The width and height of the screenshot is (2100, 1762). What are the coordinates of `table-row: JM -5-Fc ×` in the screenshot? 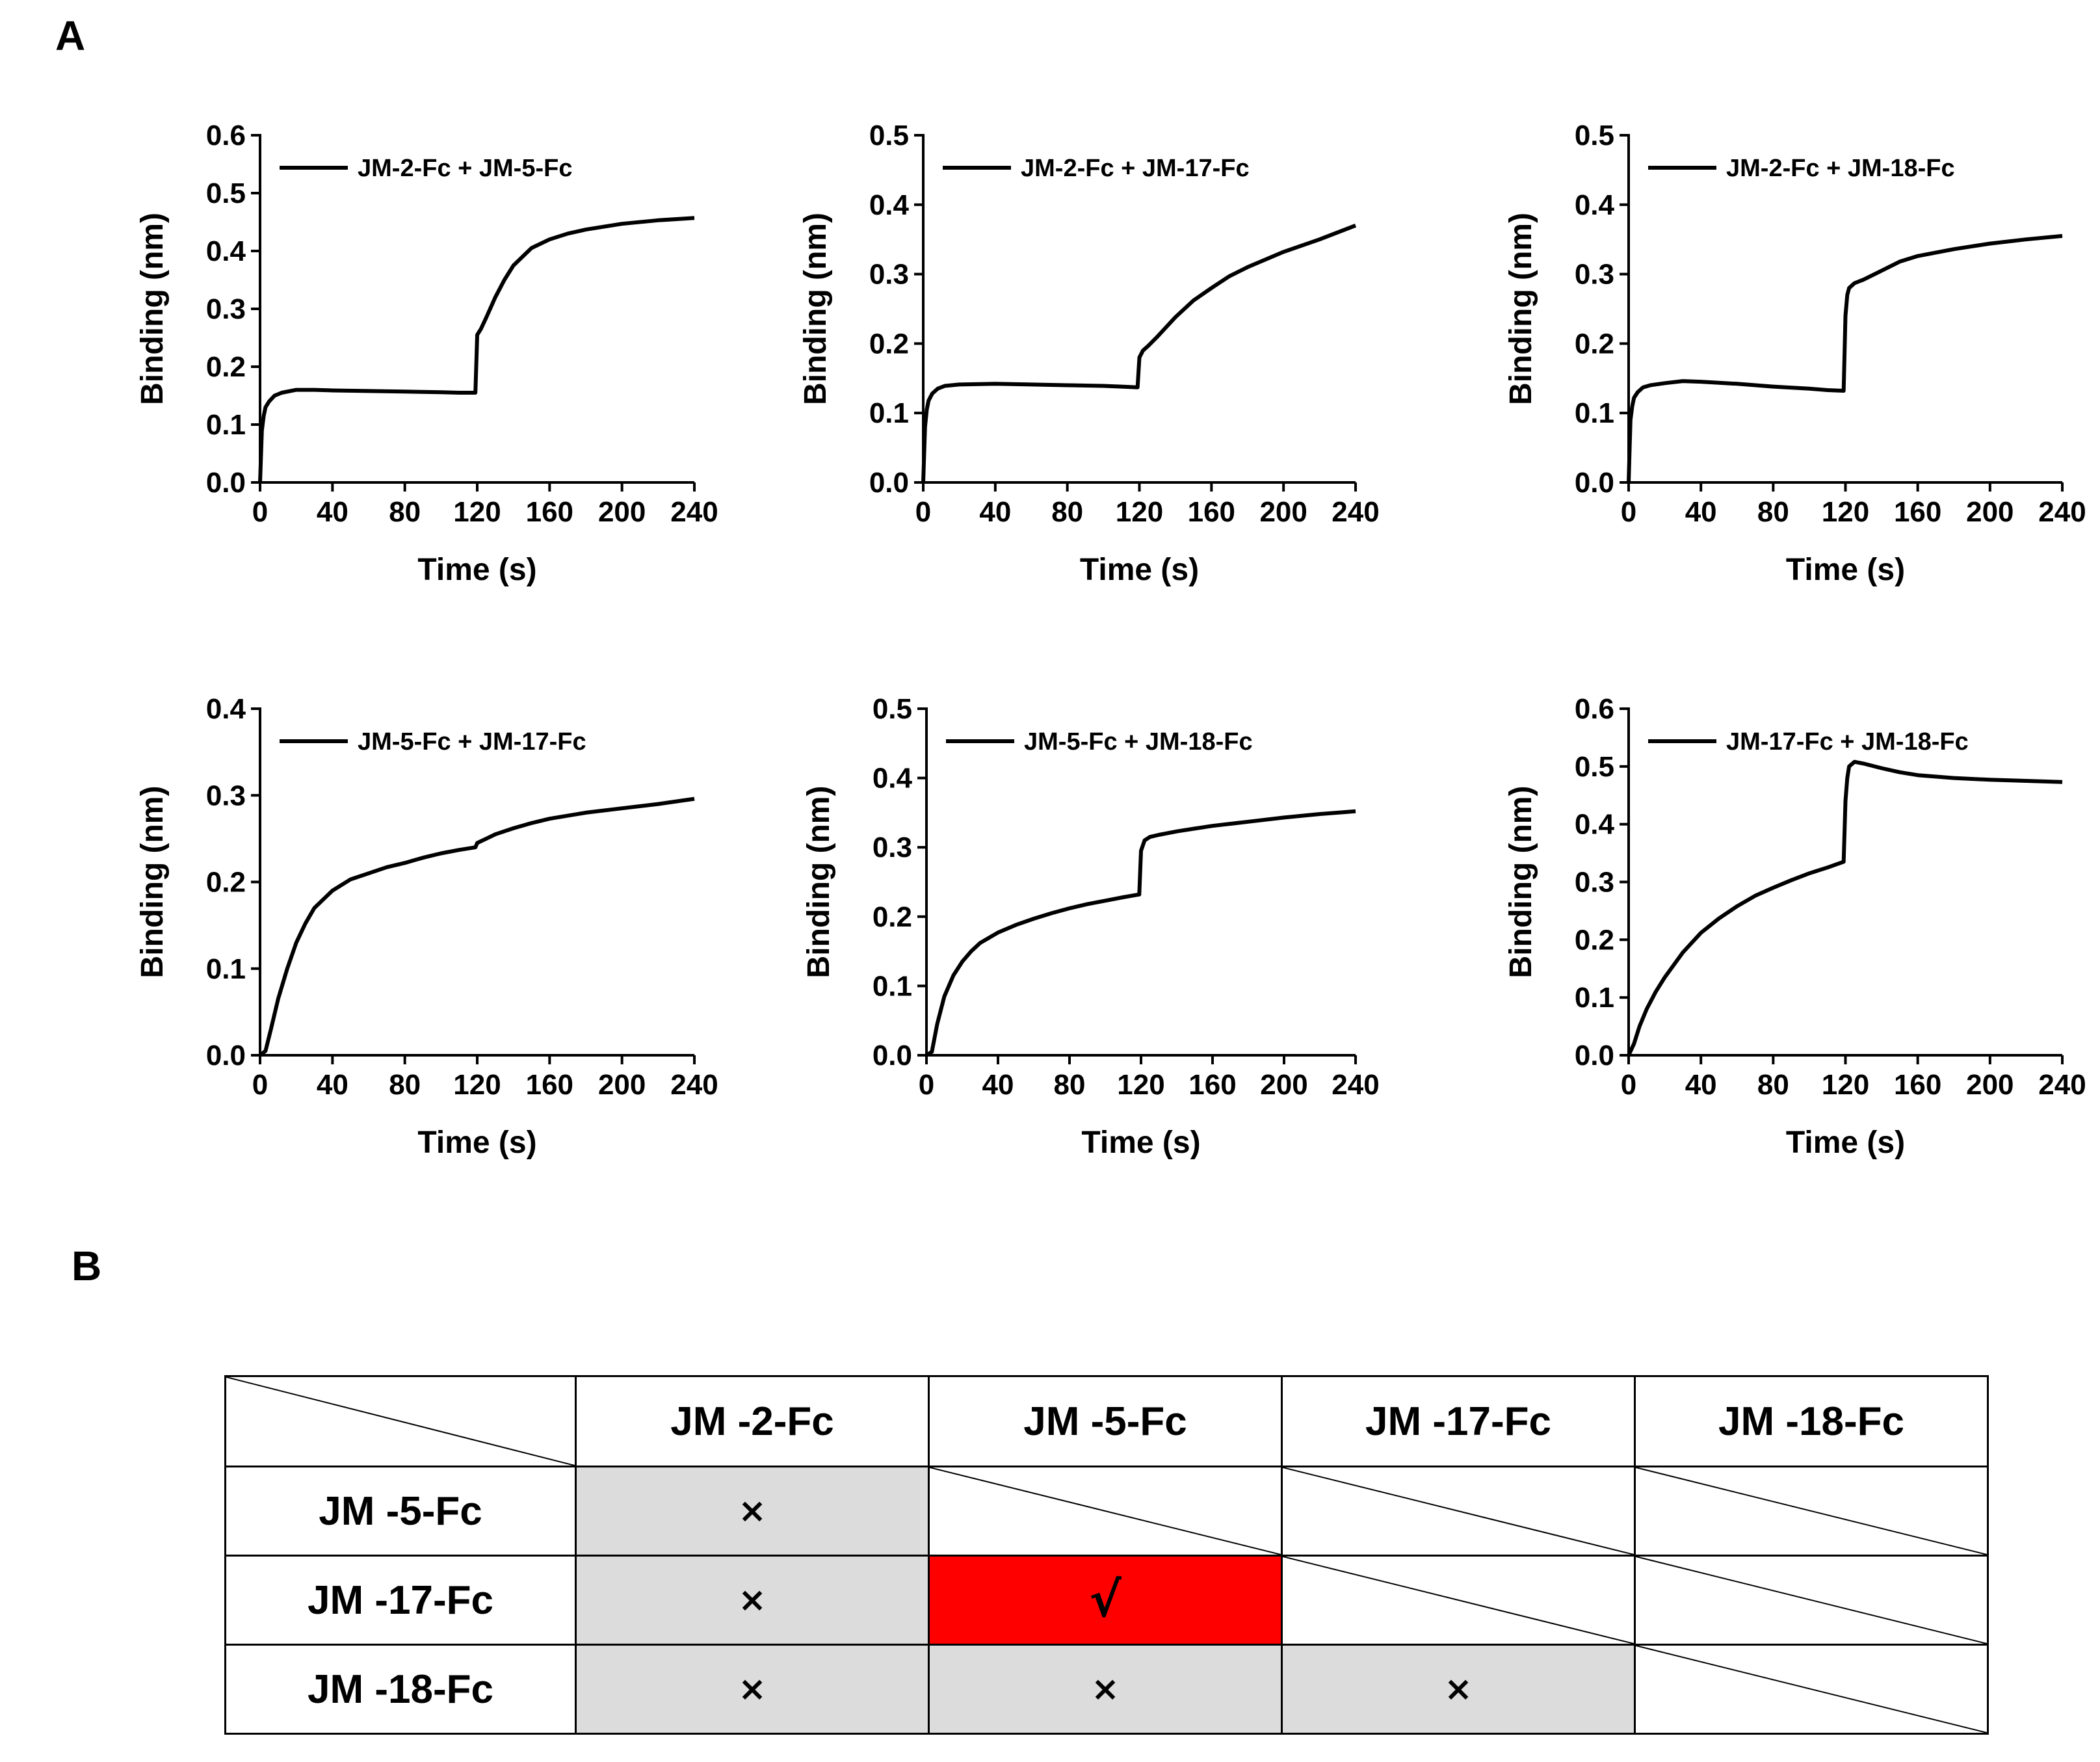 It's located at (1106, 1511).